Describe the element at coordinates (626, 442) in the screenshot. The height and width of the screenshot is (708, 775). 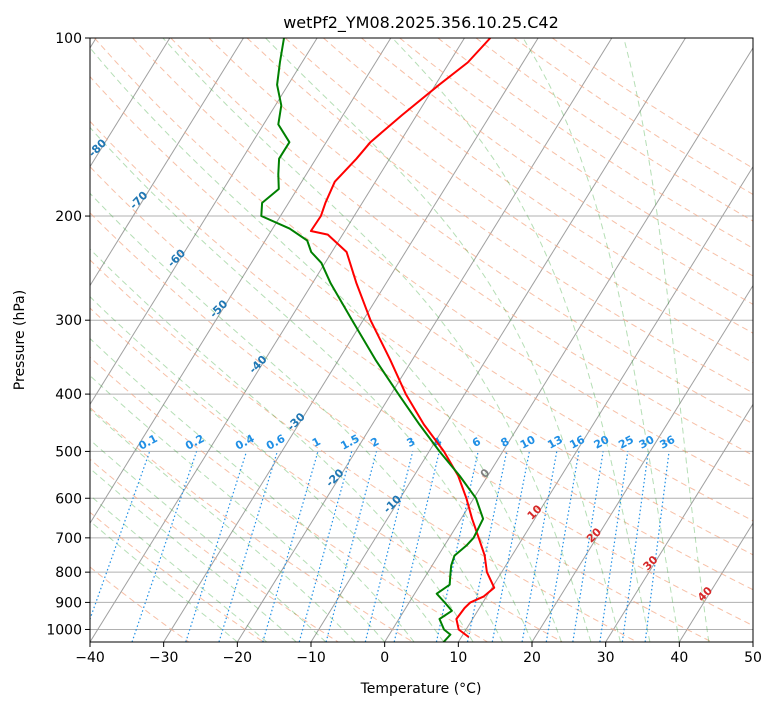
I see `mixing-ratio-label: 25` at that location.